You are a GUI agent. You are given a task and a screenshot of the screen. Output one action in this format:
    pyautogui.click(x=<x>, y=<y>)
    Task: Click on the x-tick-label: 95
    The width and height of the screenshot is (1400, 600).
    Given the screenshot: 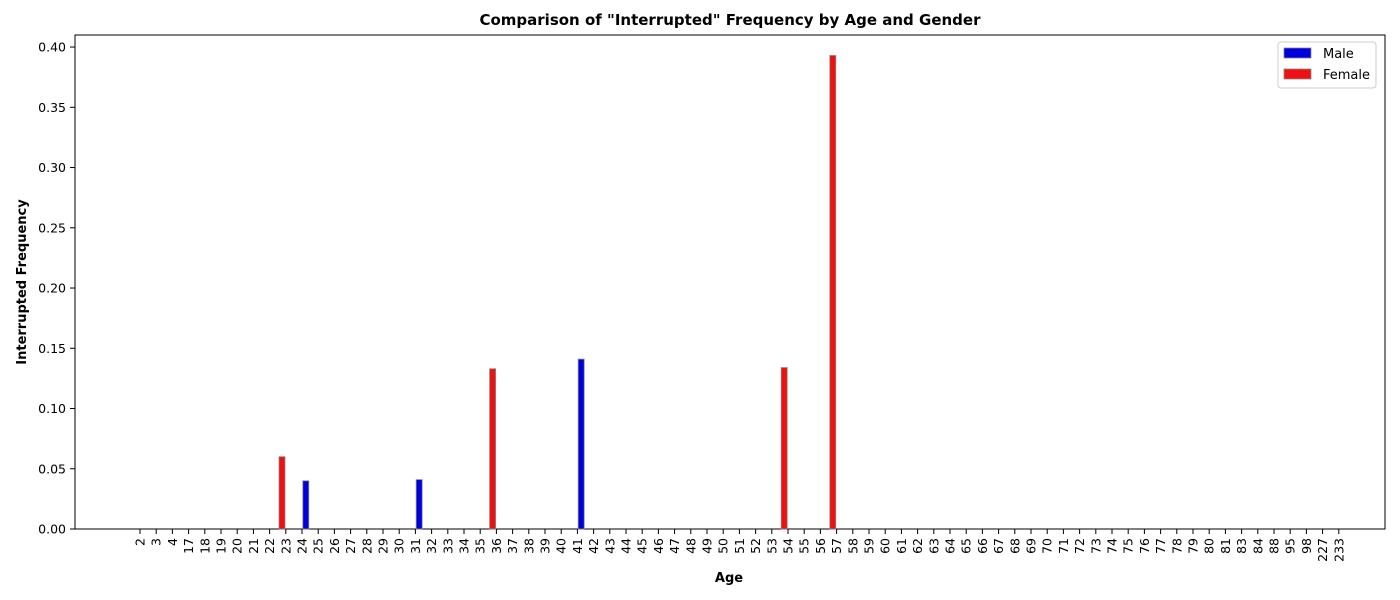 What is the action you would take?
    pyautogui.click(x=1290, y=546)
    